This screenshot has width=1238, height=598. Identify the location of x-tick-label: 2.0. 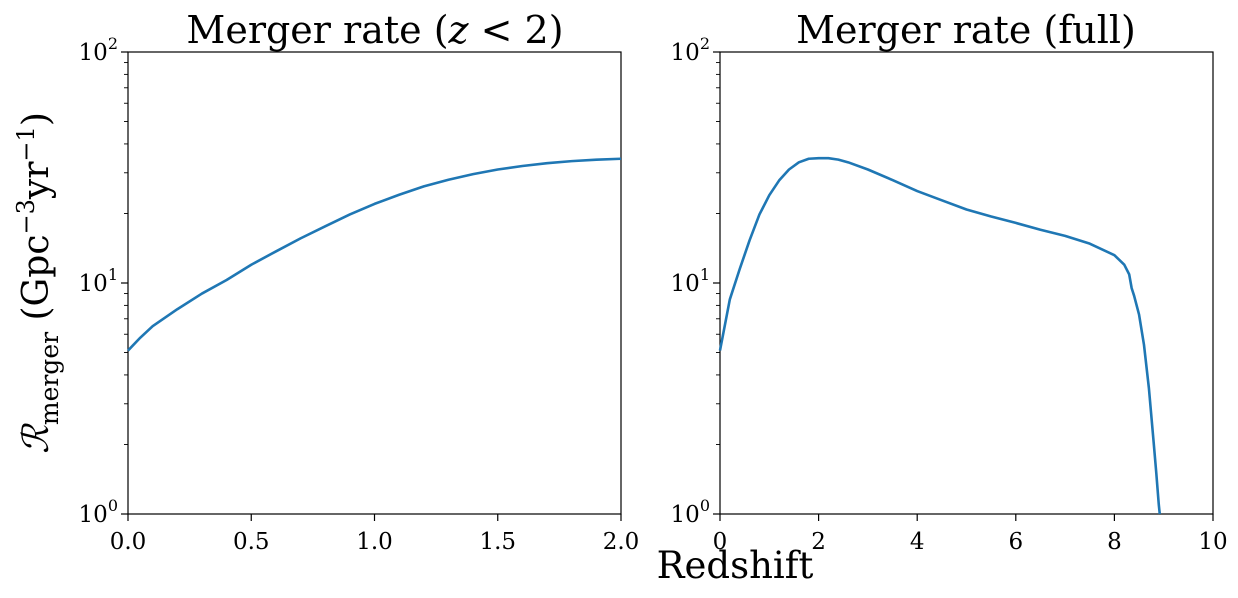
(621, 542).